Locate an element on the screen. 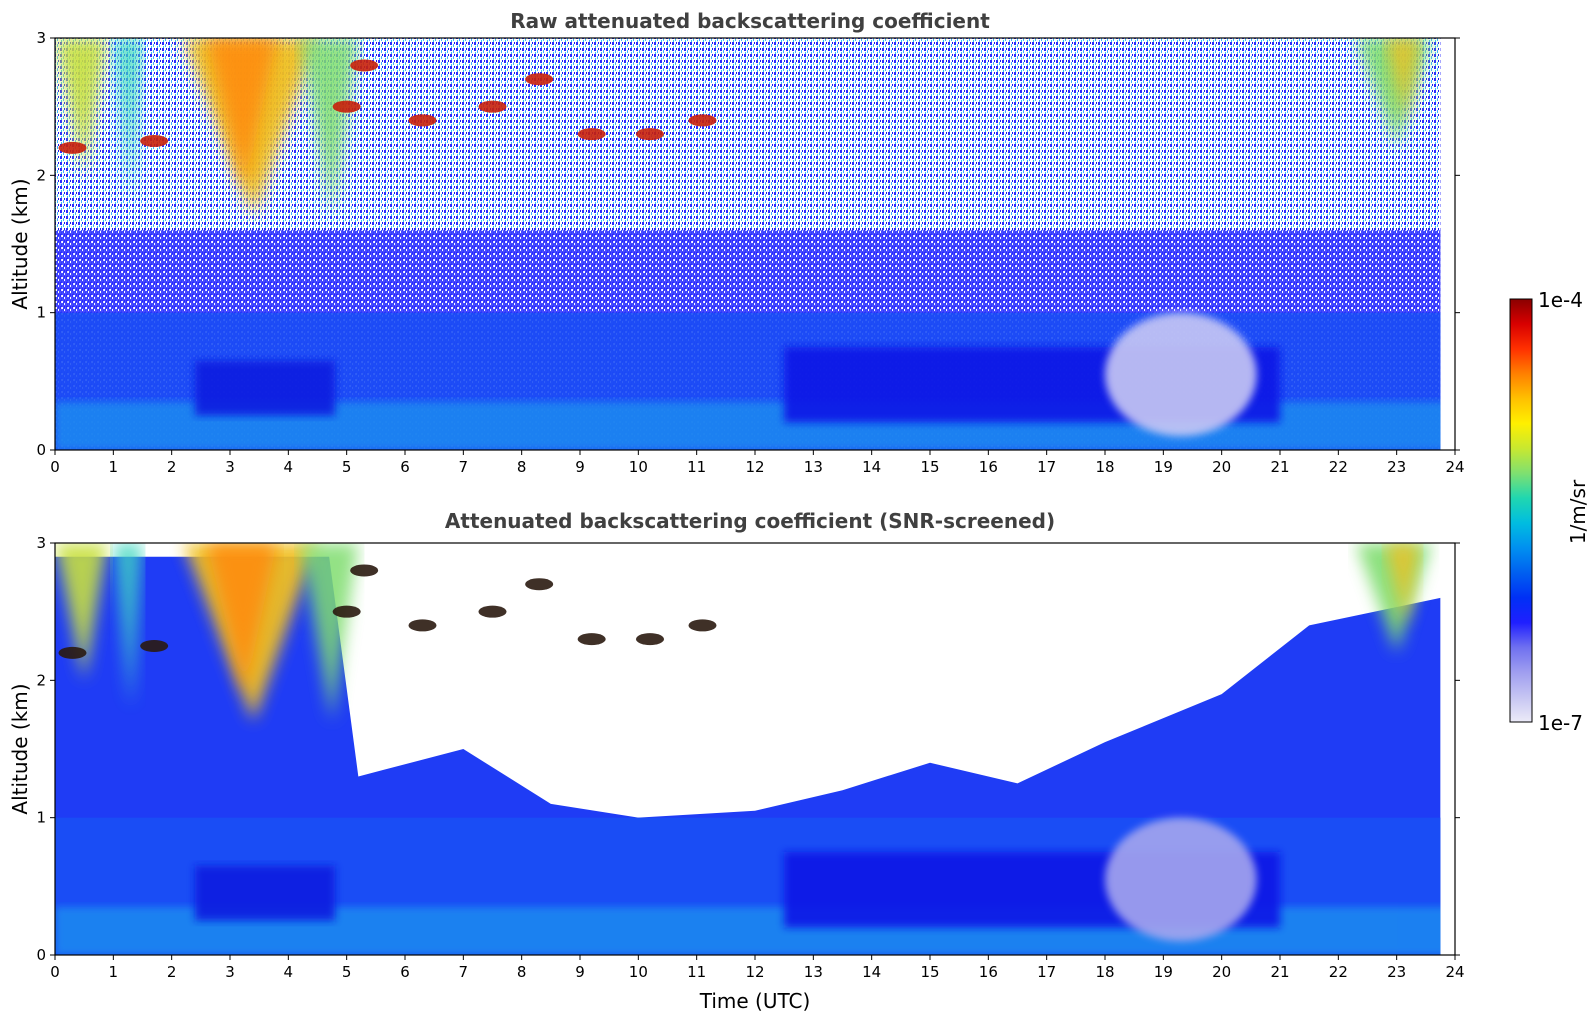 The width and height of the screenshot is (1595, 1020). colorbar-max-label: 1e-4 is located at coordinates (1560, 300).